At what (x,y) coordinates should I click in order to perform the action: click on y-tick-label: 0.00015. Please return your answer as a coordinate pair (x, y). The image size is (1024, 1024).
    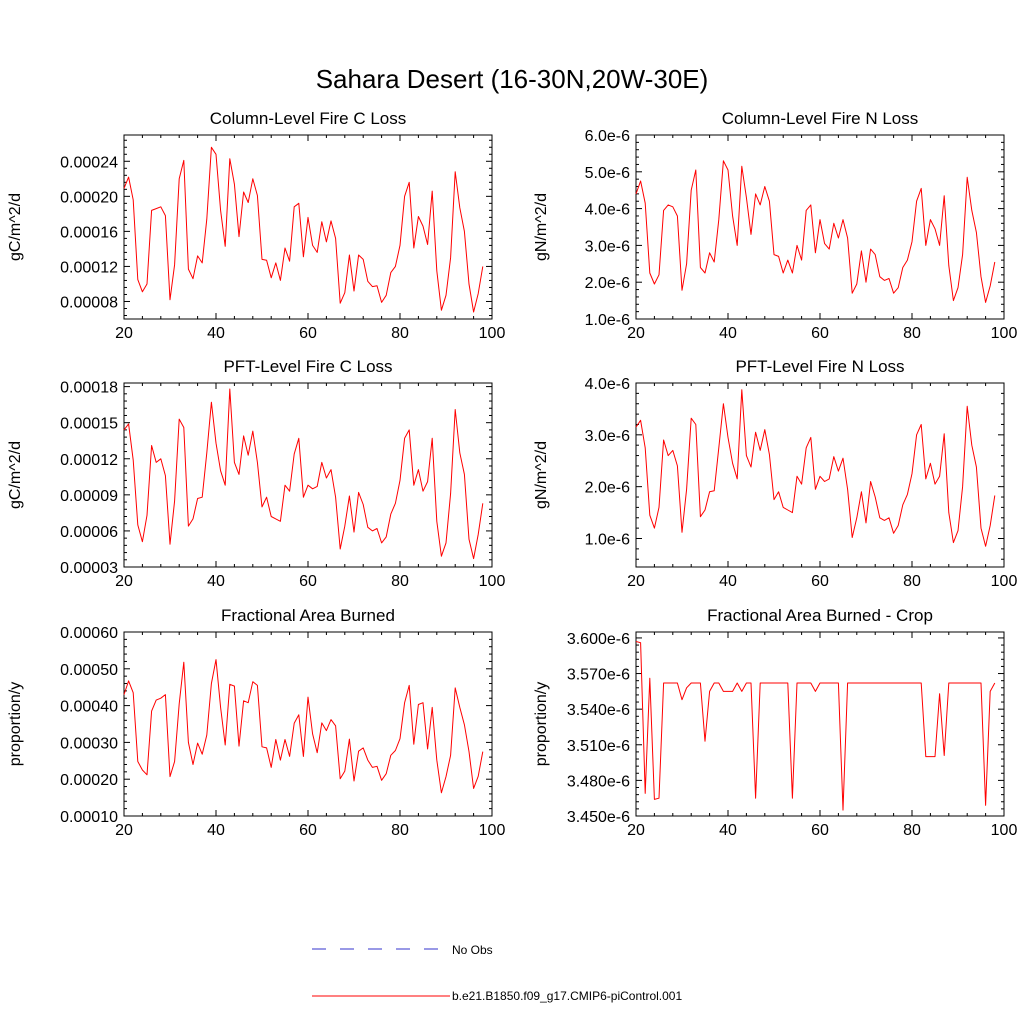
    Looking at the image, I should click on (89, 424).